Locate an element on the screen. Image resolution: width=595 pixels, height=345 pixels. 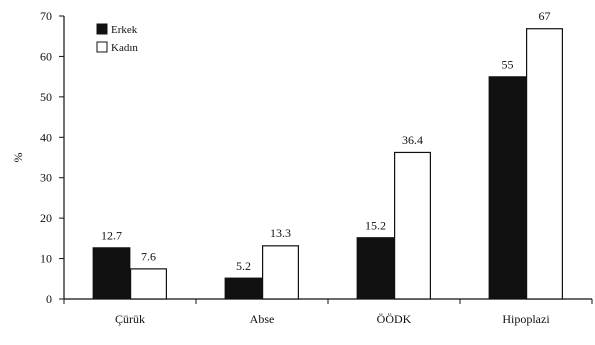
legend-label: Erkek is located at coordinates (124, 30).